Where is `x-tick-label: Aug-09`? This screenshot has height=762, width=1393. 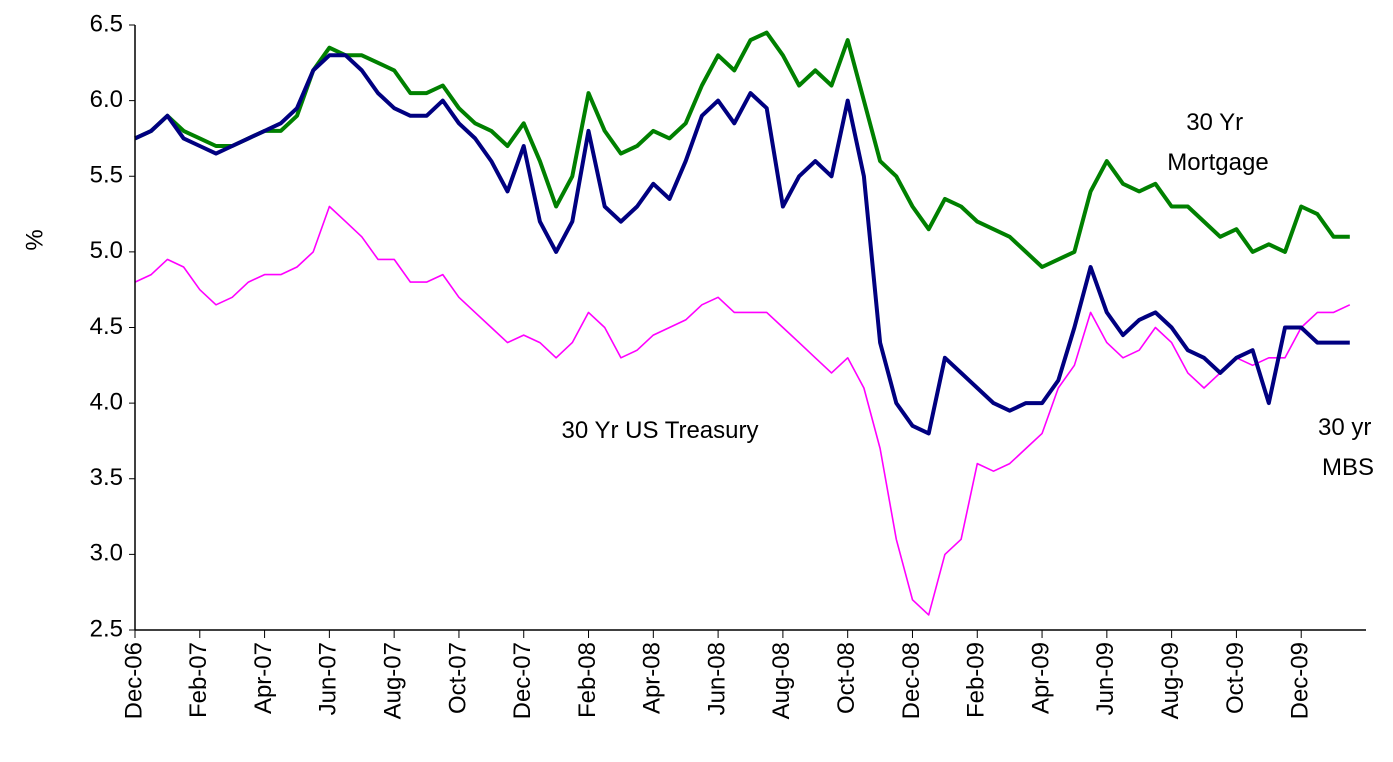
x-tick-label: Aug-09 is located at coordinates (1170, 680).